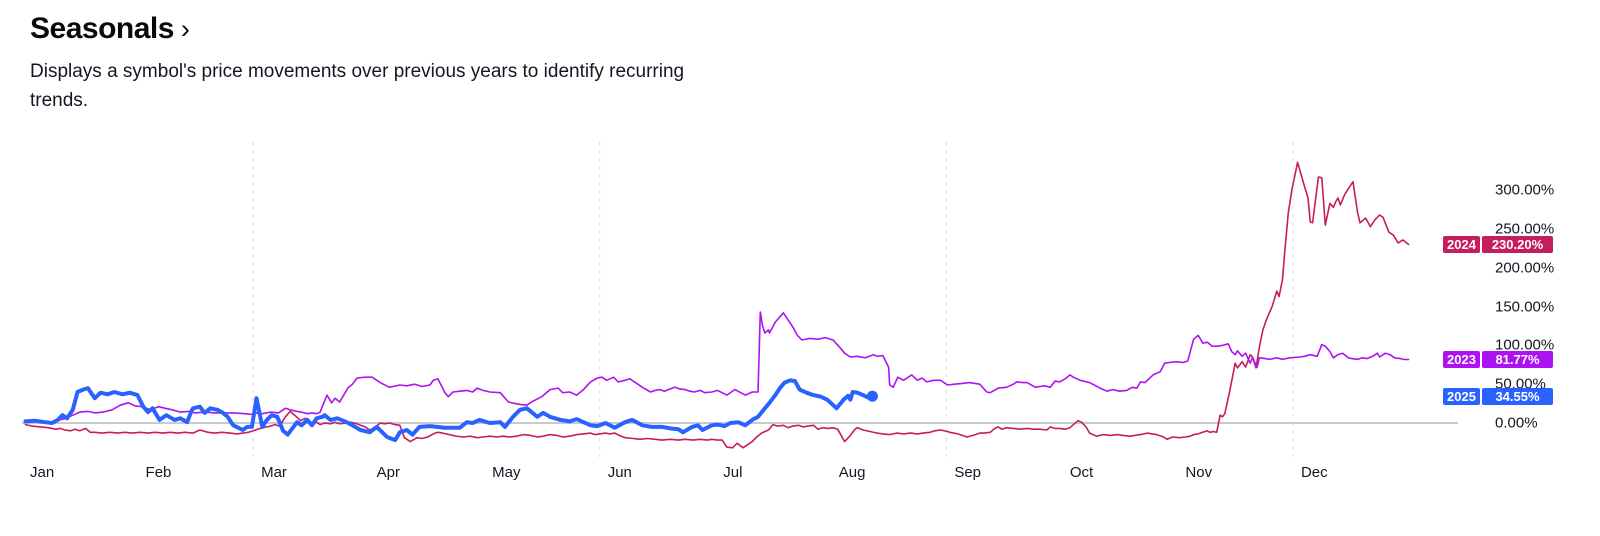 The height and width of the screenshot is (536, 1600). I want to click on x-axis-label-jul: Jul, so click(733, 472).